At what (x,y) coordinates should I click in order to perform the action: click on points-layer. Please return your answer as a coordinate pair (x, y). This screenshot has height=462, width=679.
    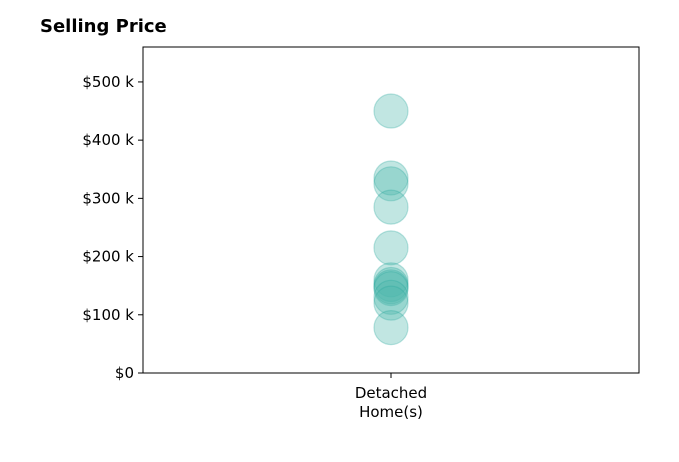
    Looking at the image, I should click on (391, 219).